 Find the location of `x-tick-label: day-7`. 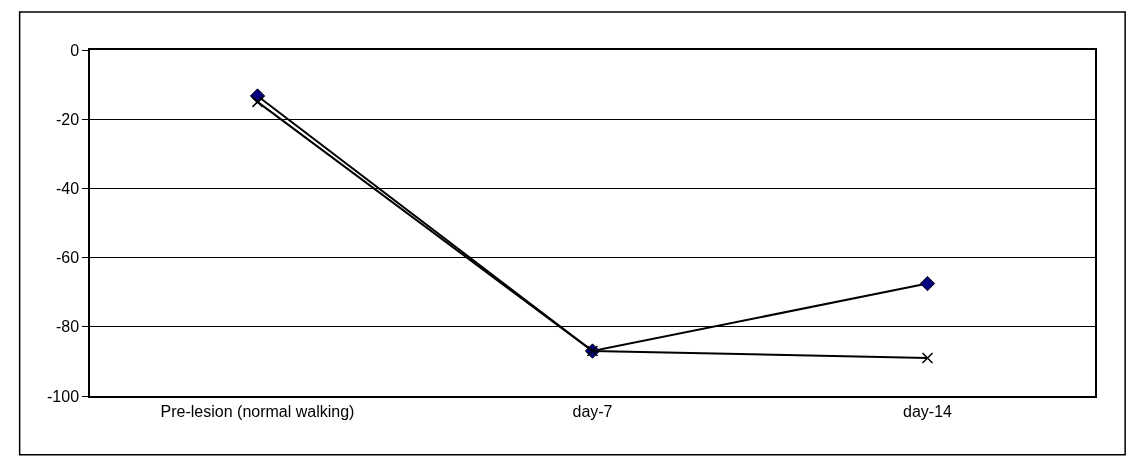

x-tick-label: day-7 is located at coordinates (592, 411).